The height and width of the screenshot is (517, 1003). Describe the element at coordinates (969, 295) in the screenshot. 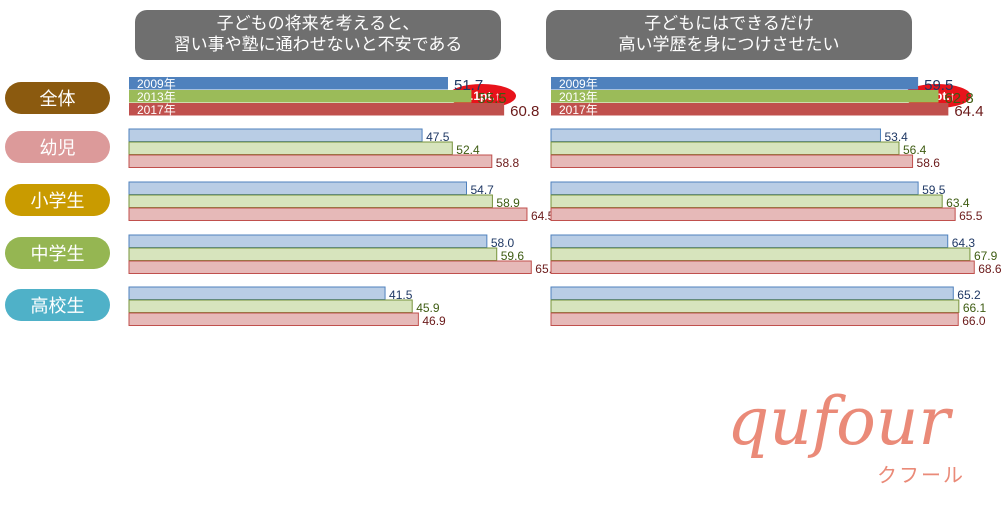

I see `bar-value-label: 65.2` at that location.